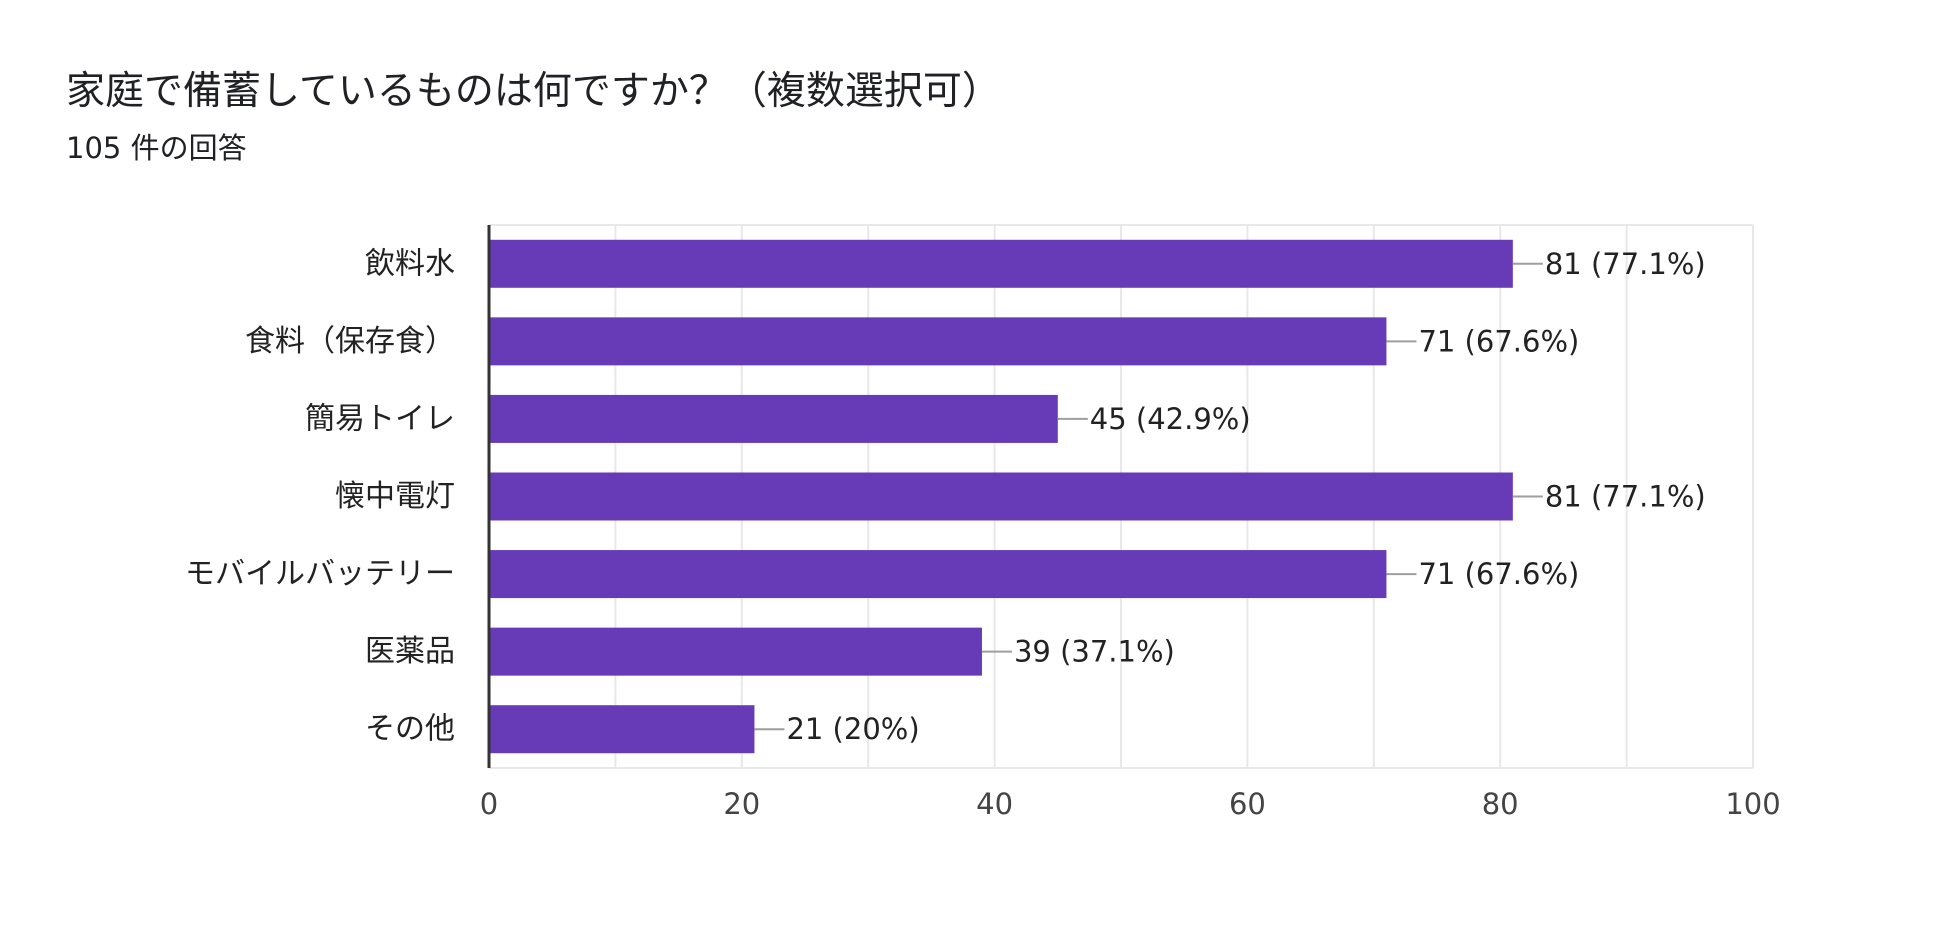 This screenshot has width=1950, height=926. I want to click on chart-title: 家庭で備蓄しているものは何ですか？（複数選択可）, so click(533, 91).